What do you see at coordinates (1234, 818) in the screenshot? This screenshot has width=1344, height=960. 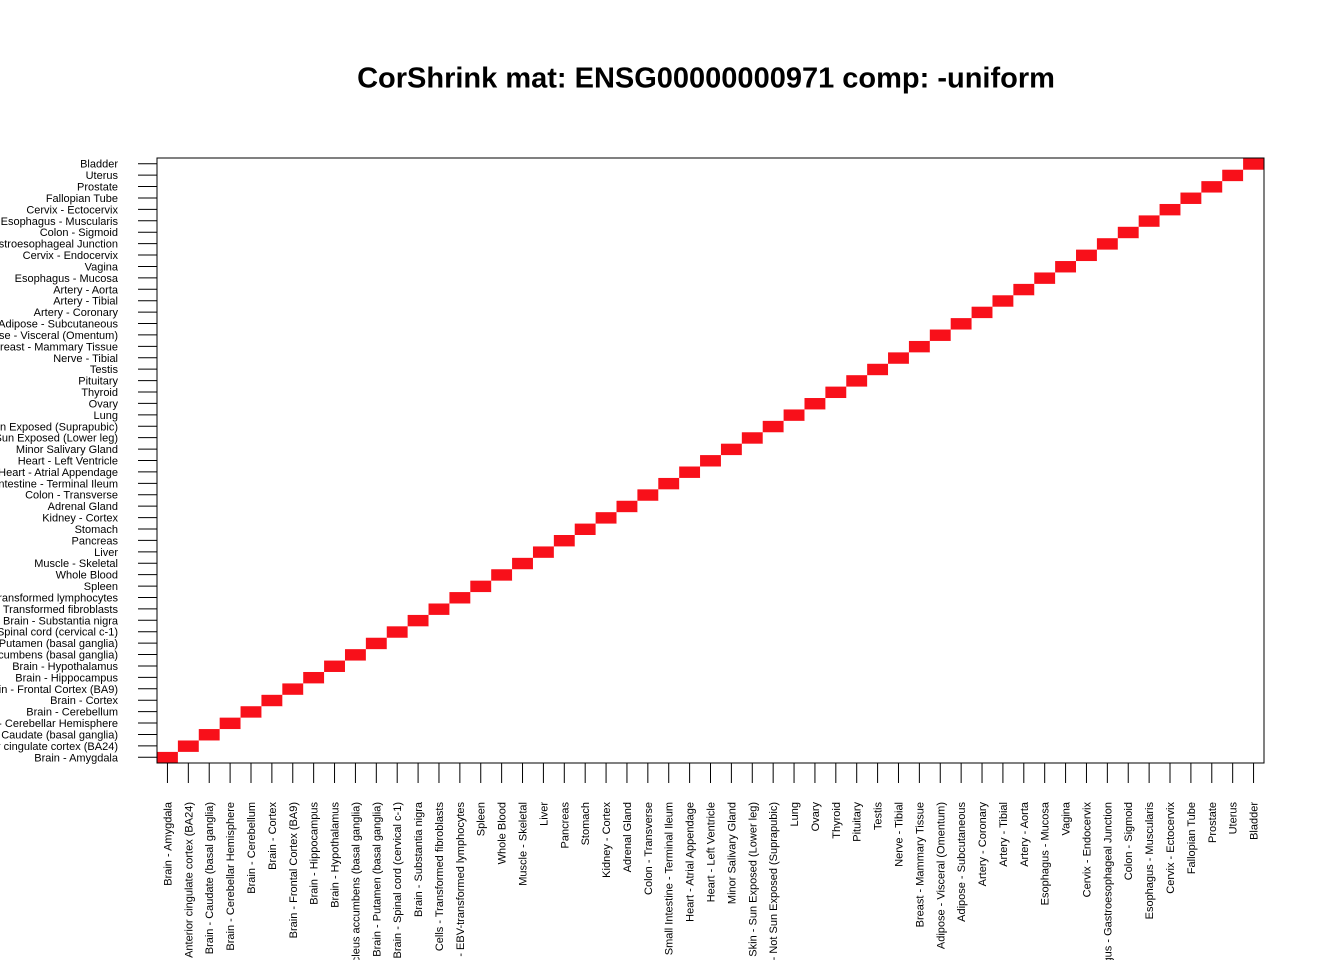 I see `x-tick-label: Uterus` at bounding box center [1234, 818].